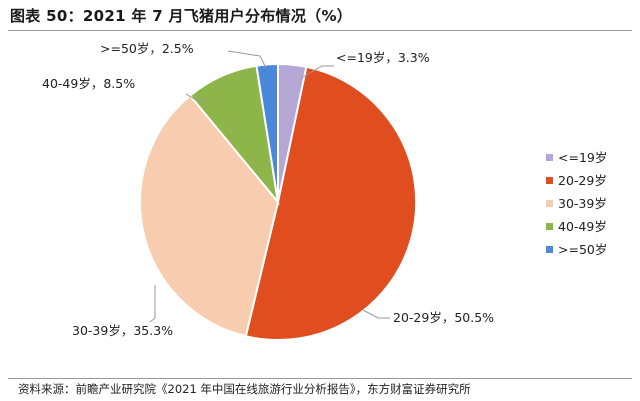  I want to click on legend-label-ge50: >=50岁, so click(582, 249).